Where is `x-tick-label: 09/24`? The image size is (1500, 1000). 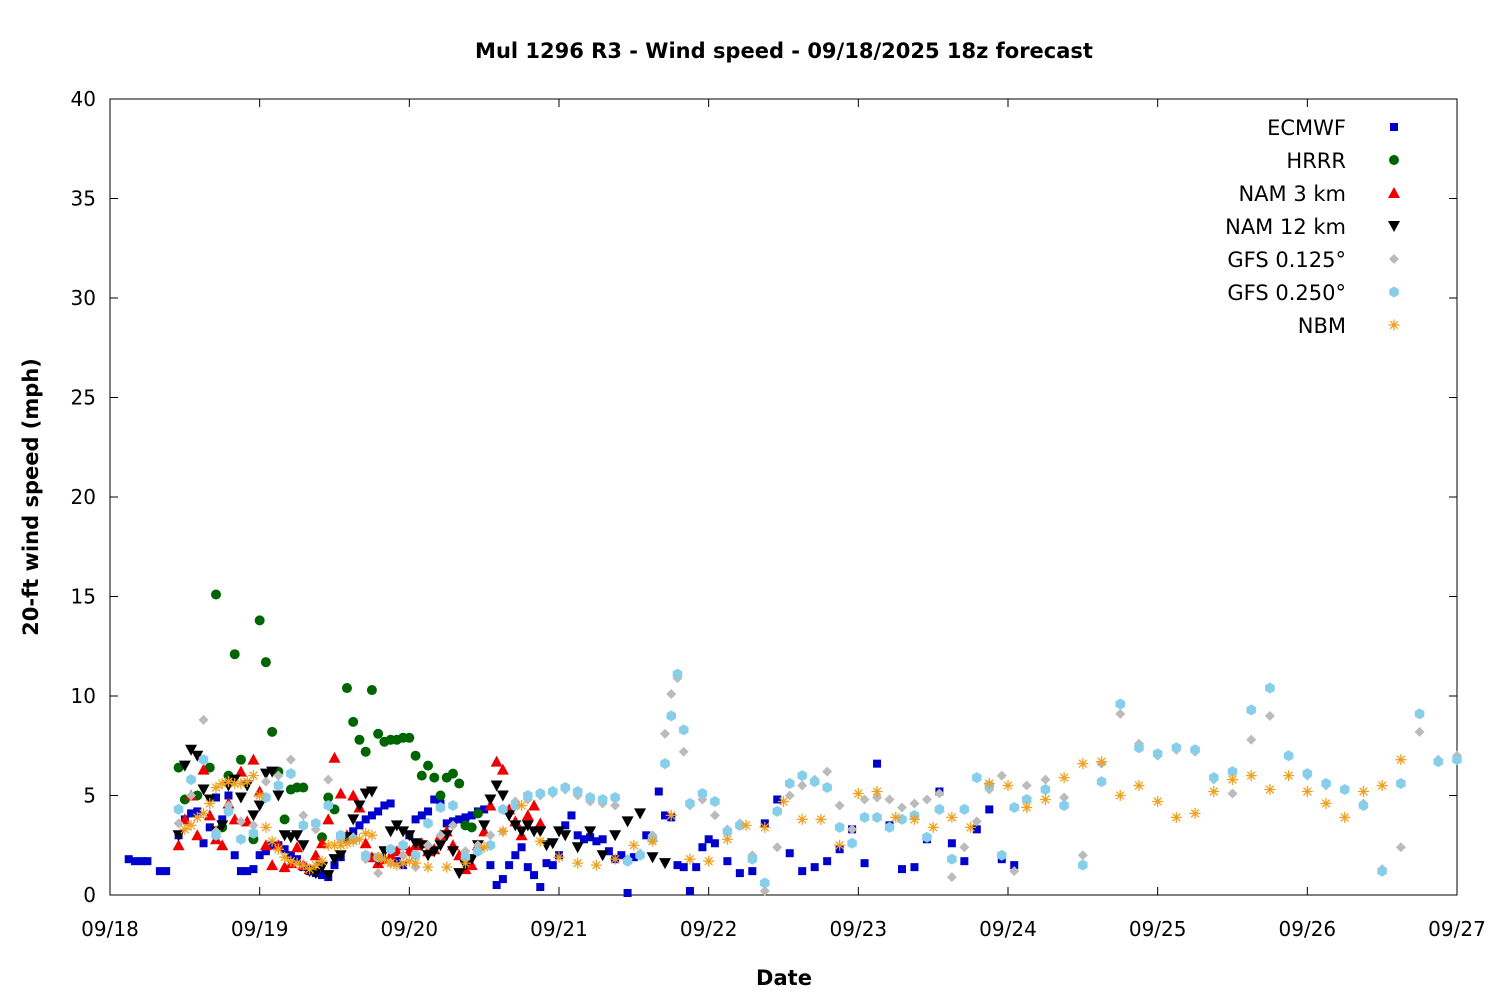
x-tick-label: 09/24 is located at coordinates (1008, 929).